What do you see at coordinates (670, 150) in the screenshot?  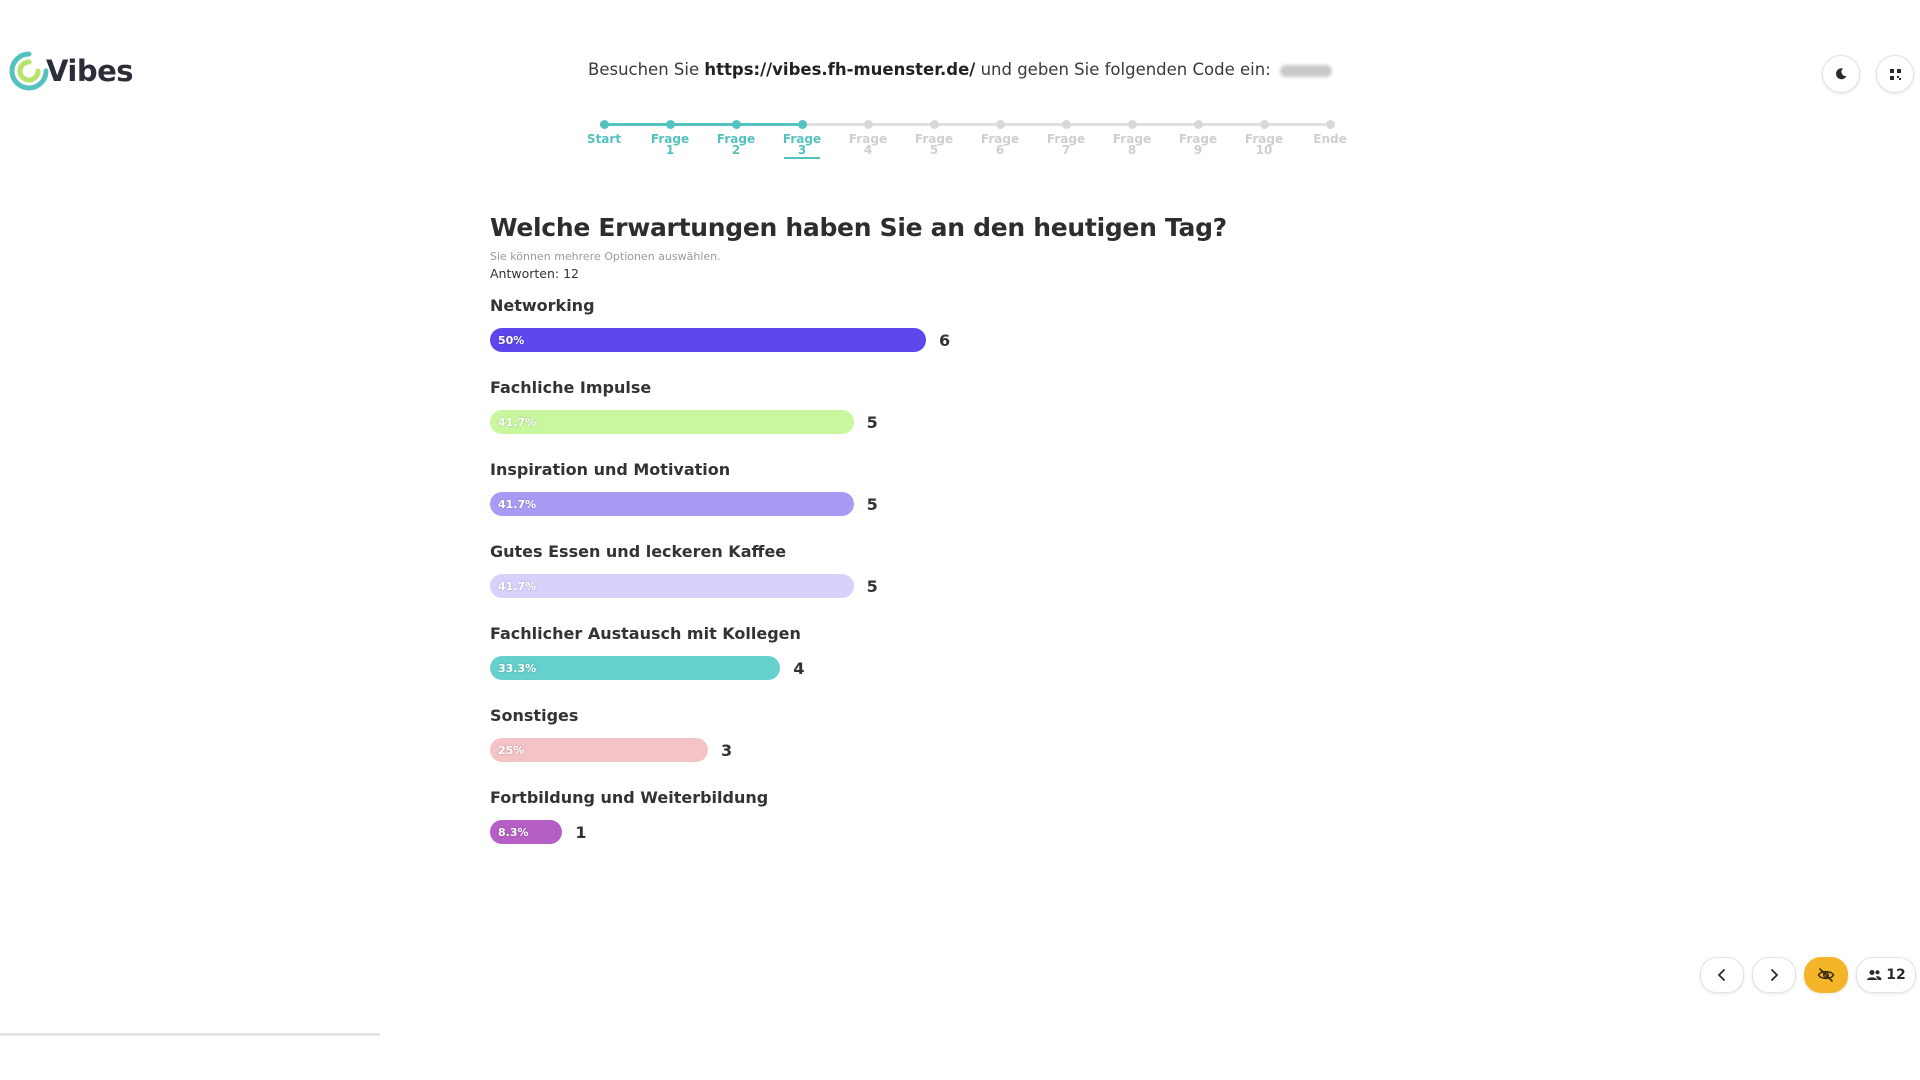 I see `step-number: 1` at bounding box center [670, 150].